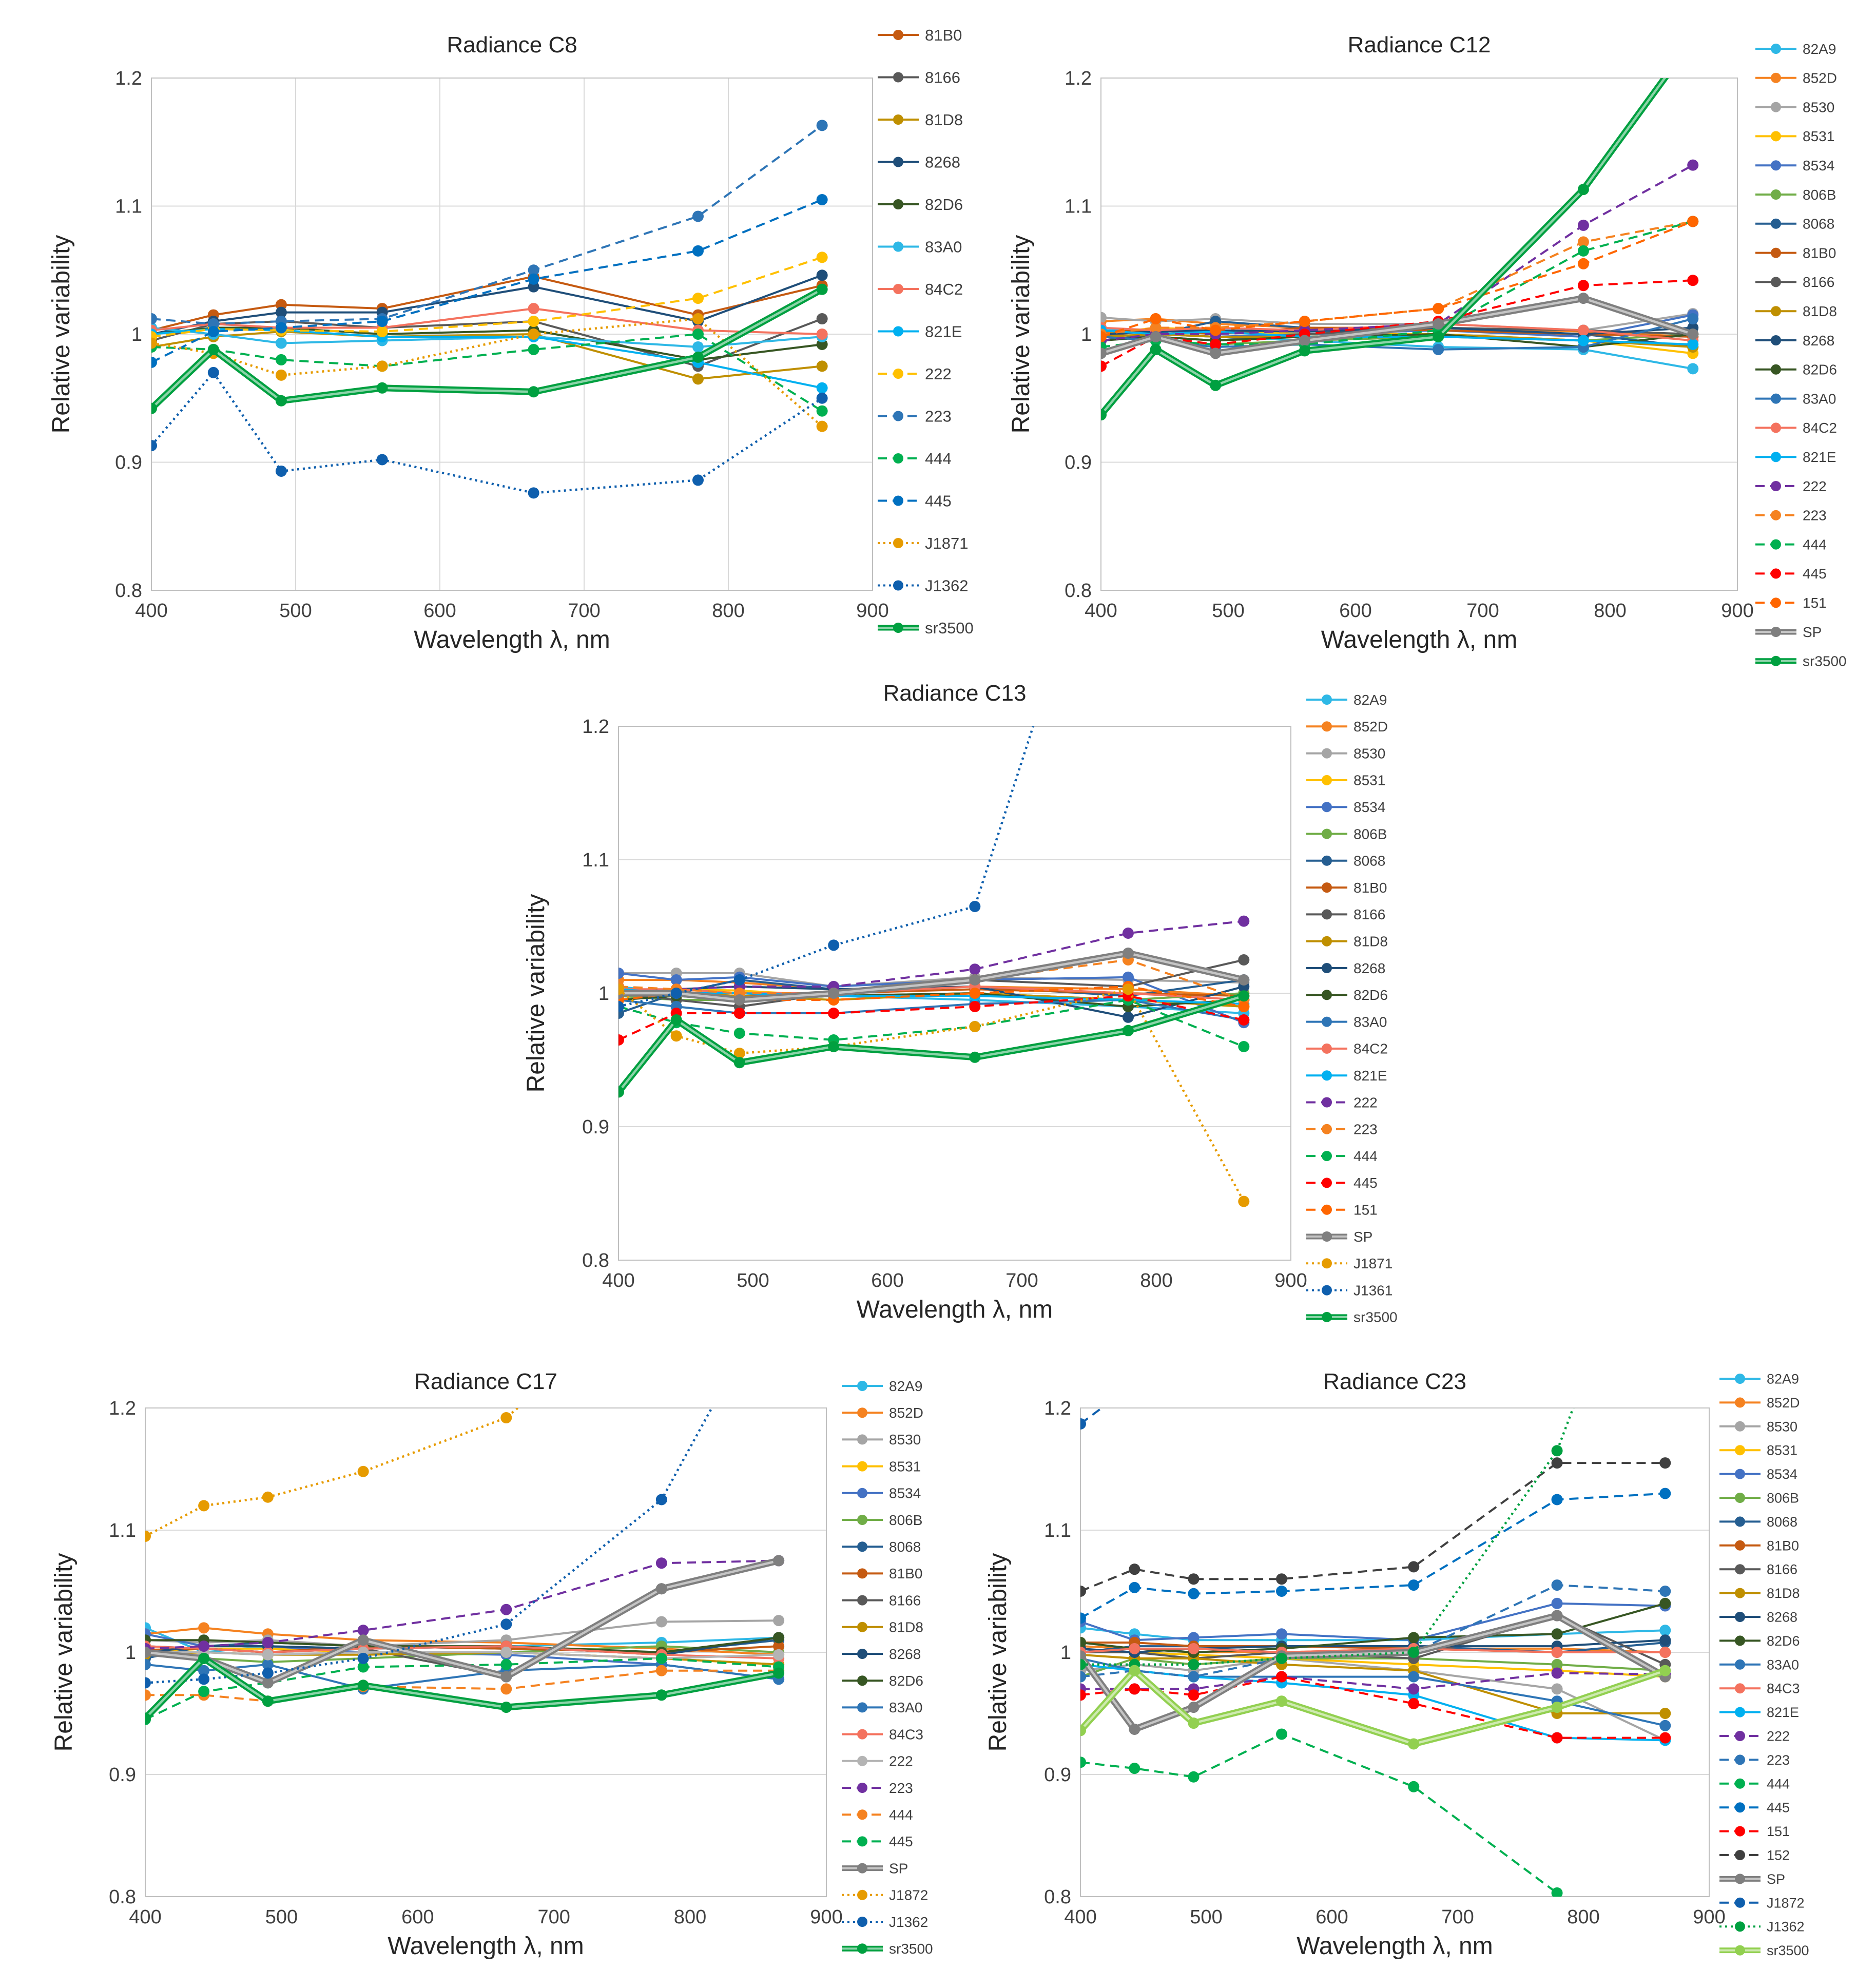 The width and height of the screenshot is (1876, 1988). What do you see at coordinates (826, 1917) in the screenshot?
I see `x-tick-label: 900` at bounding box center [826, 1917].